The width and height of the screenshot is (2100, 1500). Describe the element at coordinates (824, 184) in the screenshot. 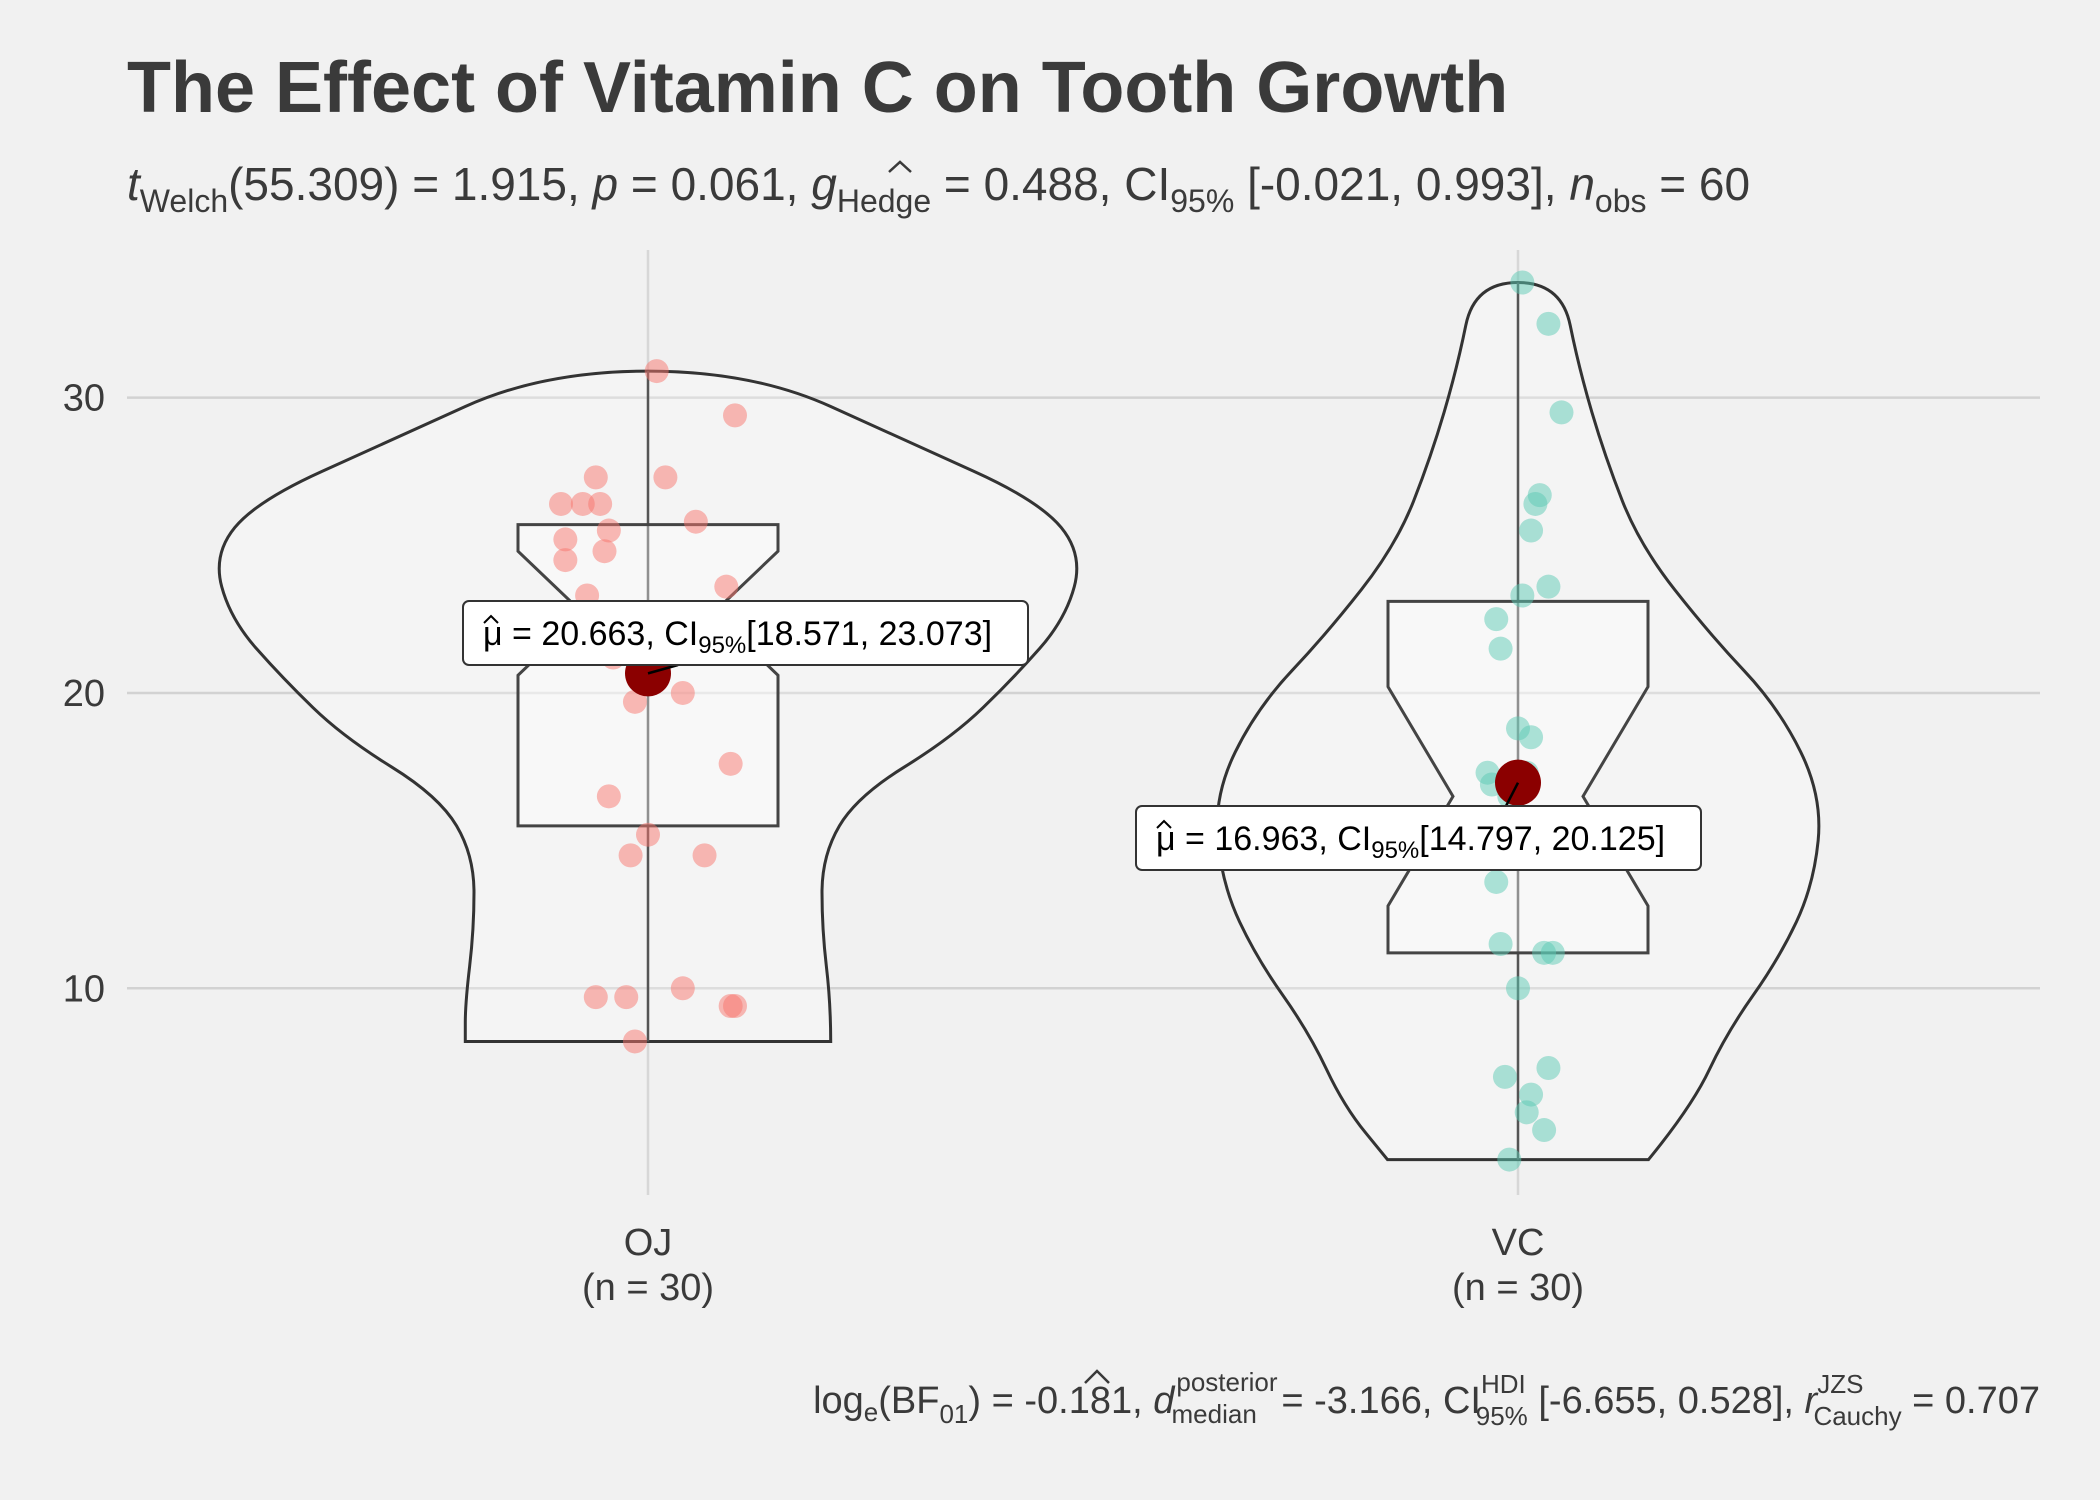

I see `subtitle-g-label: g` at that location.